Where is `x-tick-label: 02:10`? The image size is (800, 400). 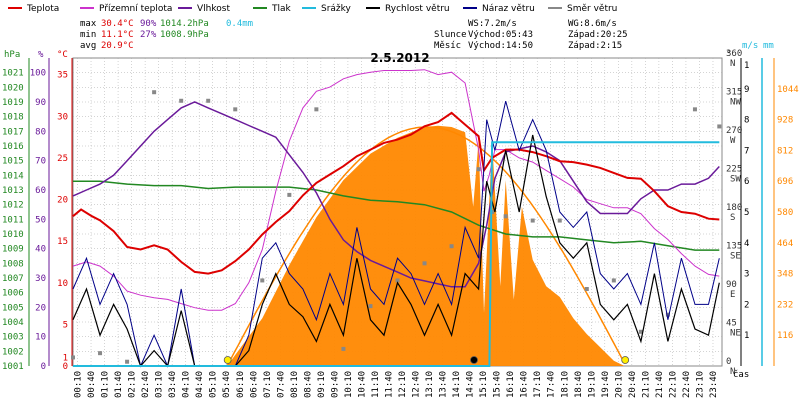 x-tick-label: 02:10 is located at coordinates (133, 384).